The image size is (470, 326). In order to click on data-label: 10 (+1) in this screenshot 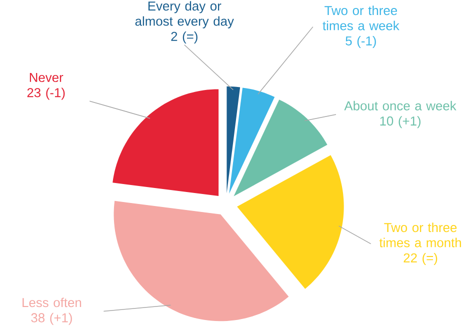, I will do `click(400, 122)`.